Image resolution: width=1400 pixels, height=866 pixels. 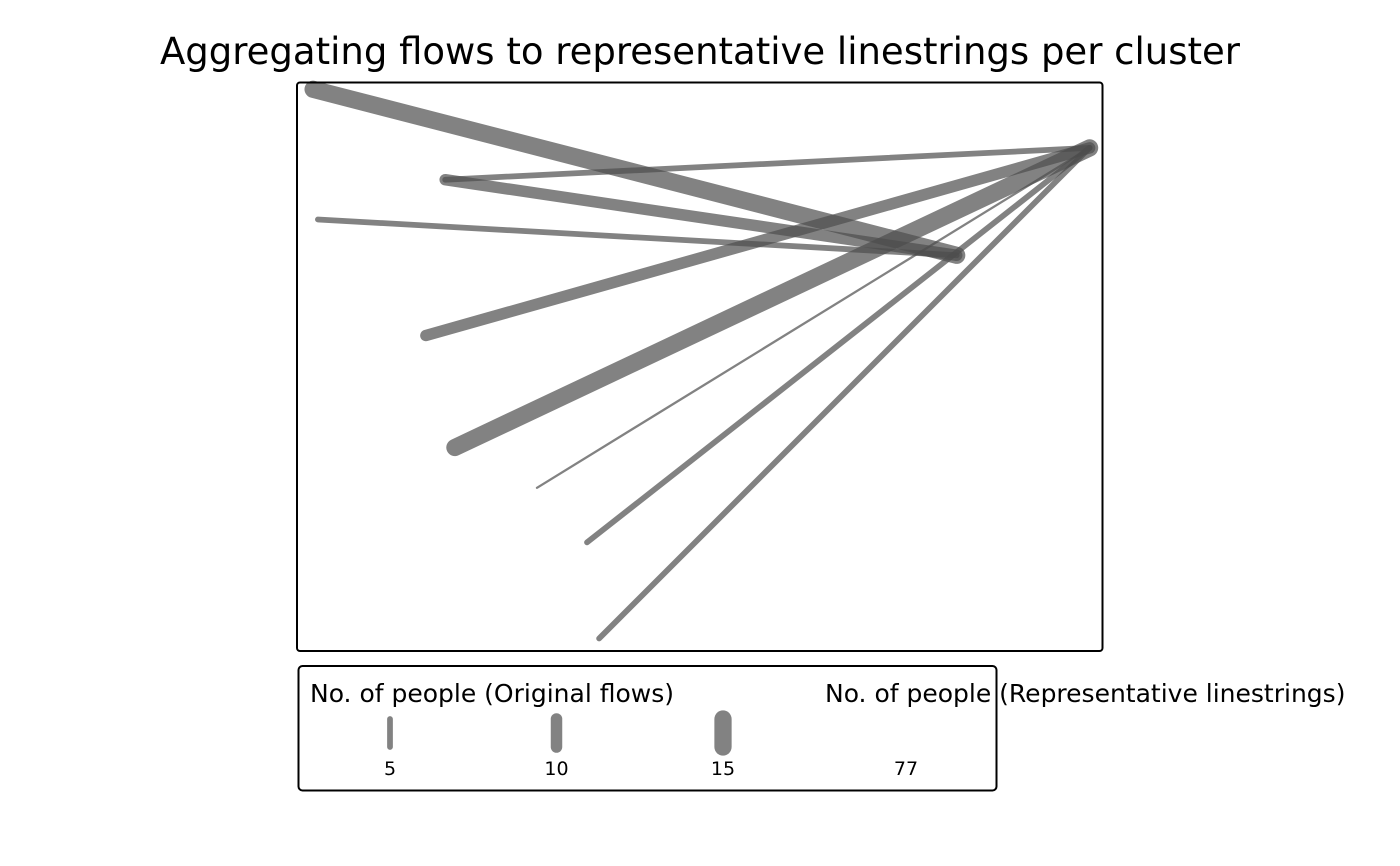 I want to click on legend-title-original: No. of people (Original flows), so click(x=492, y=693).